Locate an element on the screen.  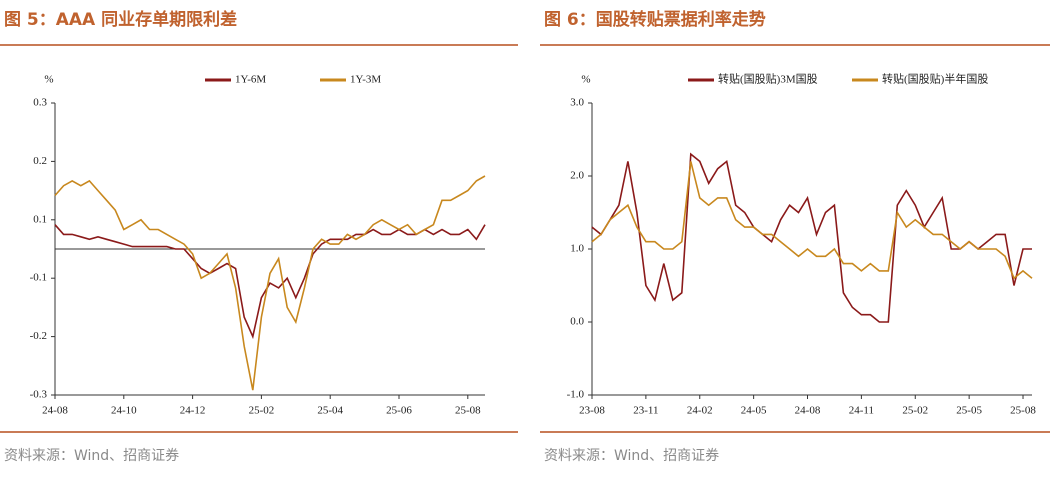
x-tick-label: 25-06 is located at coordinates (399, 411).